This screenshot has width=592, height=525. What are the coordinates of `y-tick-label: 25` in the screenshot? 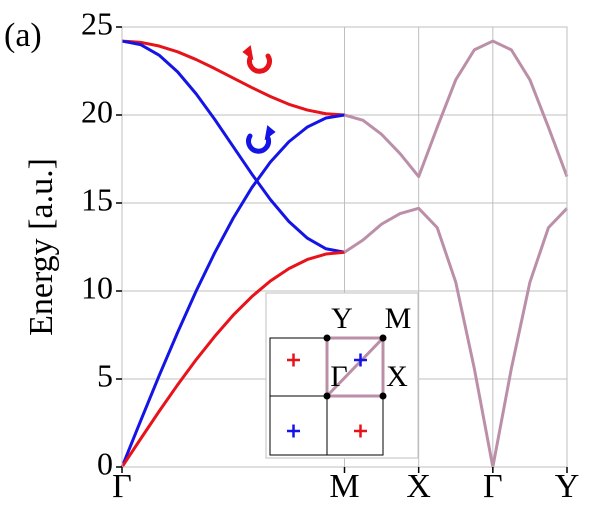 It's located at (97, 23).